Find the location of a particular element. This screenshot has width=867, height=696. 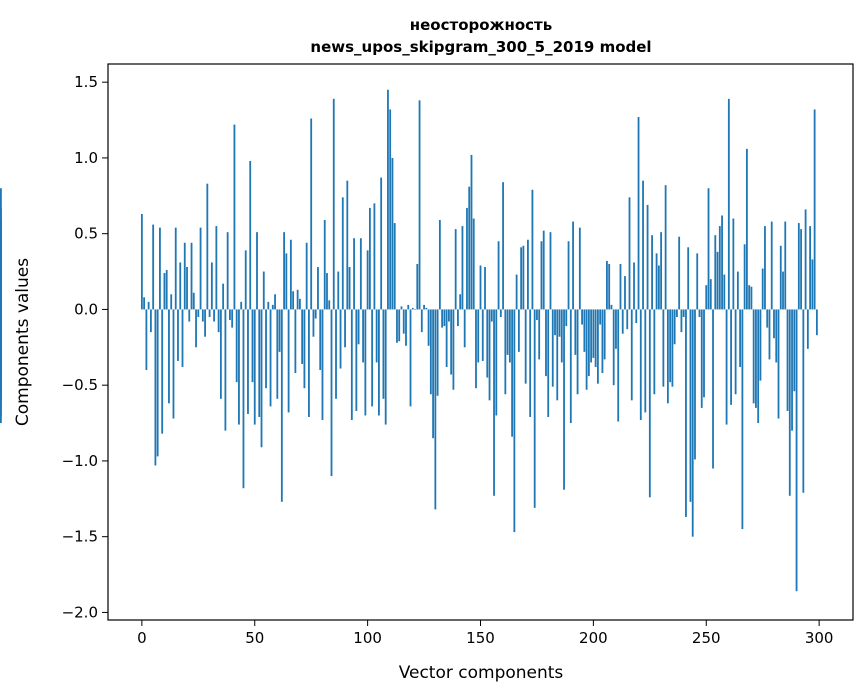

chart-title: неосторожность is located at coordinates (481, 25).